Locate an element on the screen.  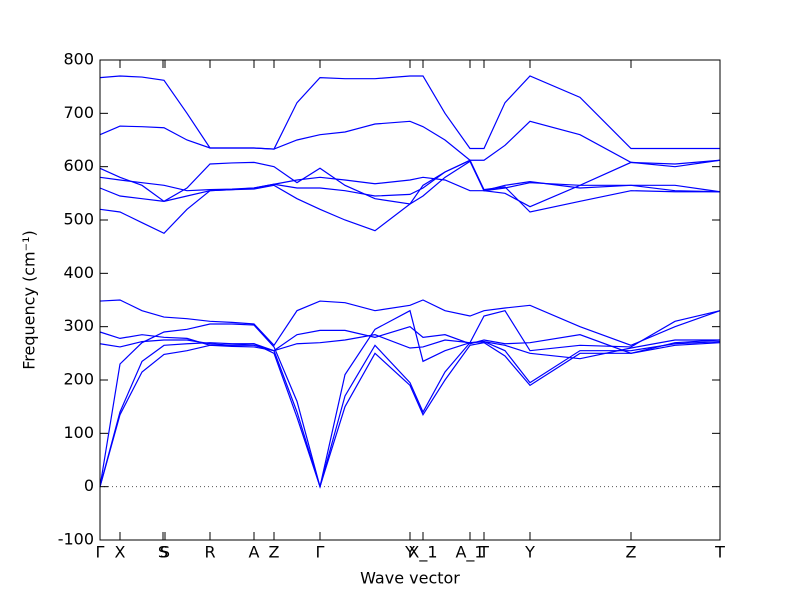
y-tick-label: 400 is located at coordinates (78, 272).